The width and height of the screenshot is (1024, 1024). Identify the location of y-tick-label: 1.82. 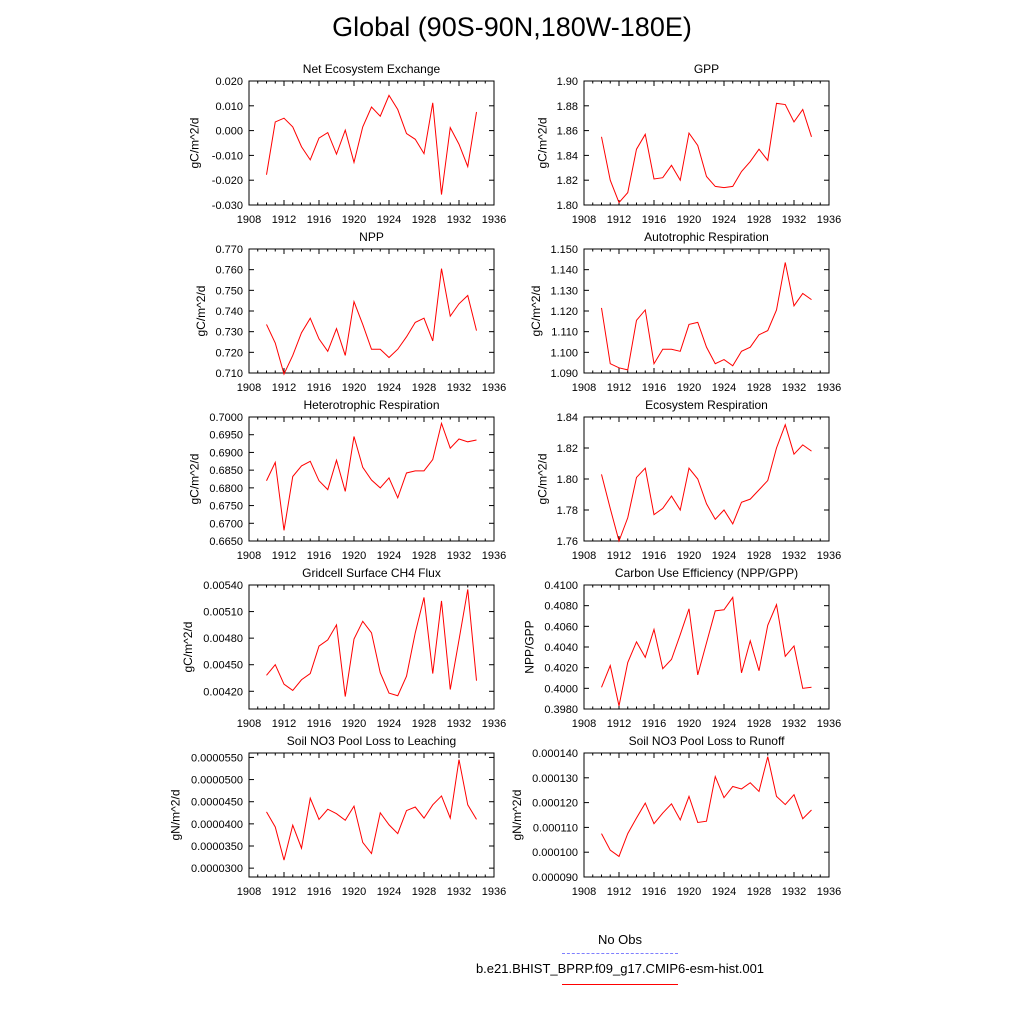
(567, 181).